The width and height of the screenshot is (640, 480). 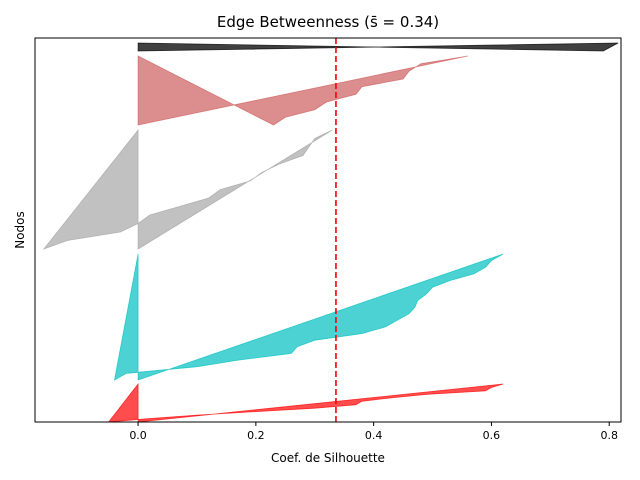 What do you see at coordinates (256, 435) in the screenshot?
I see `x-tick-label: 0.2` at bounding box center [256, 435].